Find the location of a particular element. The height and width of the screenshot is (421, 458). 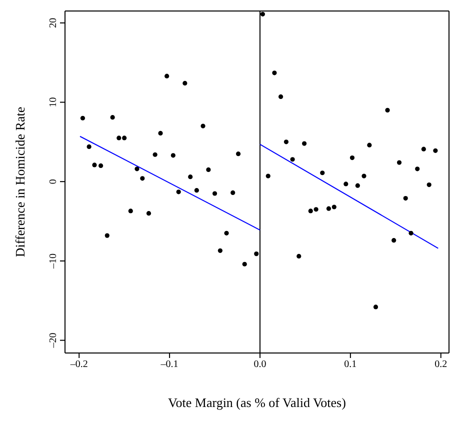

y-tick-label: 10 is located at coordinates (53, 102).